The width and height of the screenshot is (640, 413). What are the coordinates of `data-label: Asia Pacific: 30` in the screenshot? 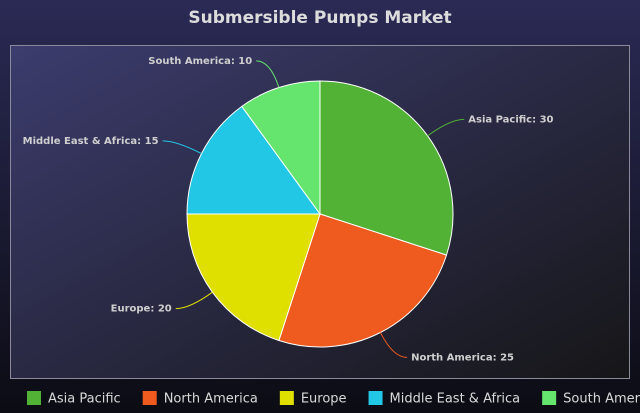 It's located at (510, 119).